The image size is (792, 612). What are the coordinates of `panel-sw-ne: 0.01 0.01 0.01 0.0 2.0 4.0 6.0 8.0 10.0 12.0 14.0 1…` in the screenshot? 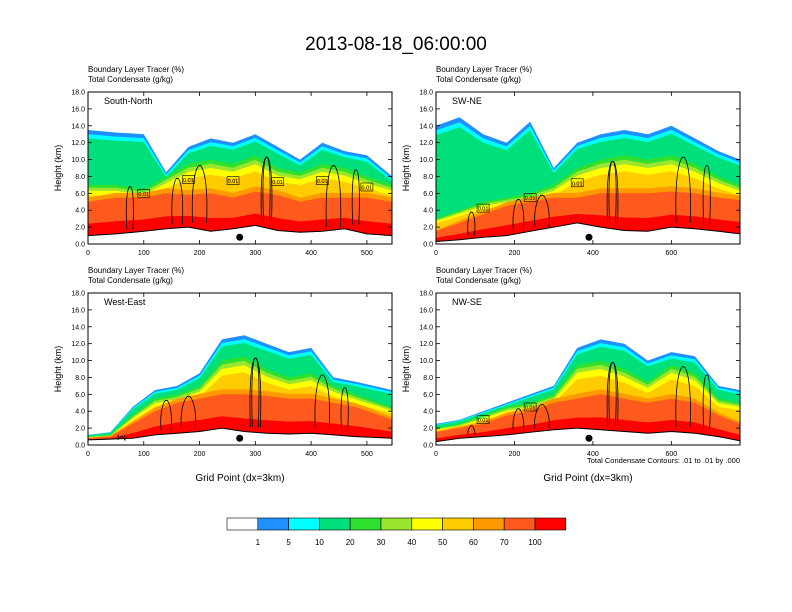 It's located at (571, 161).